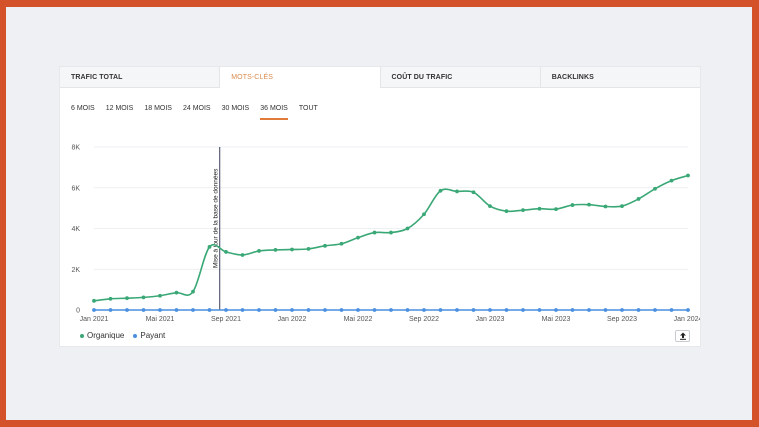 Image resolution: width=759 pixels, height=427 pixels. What do you see at coordinates (300, 77) in the screenshot?
I see `tab-mots-cles: MOTS-CLÉS` at bounding box center [300, 77].